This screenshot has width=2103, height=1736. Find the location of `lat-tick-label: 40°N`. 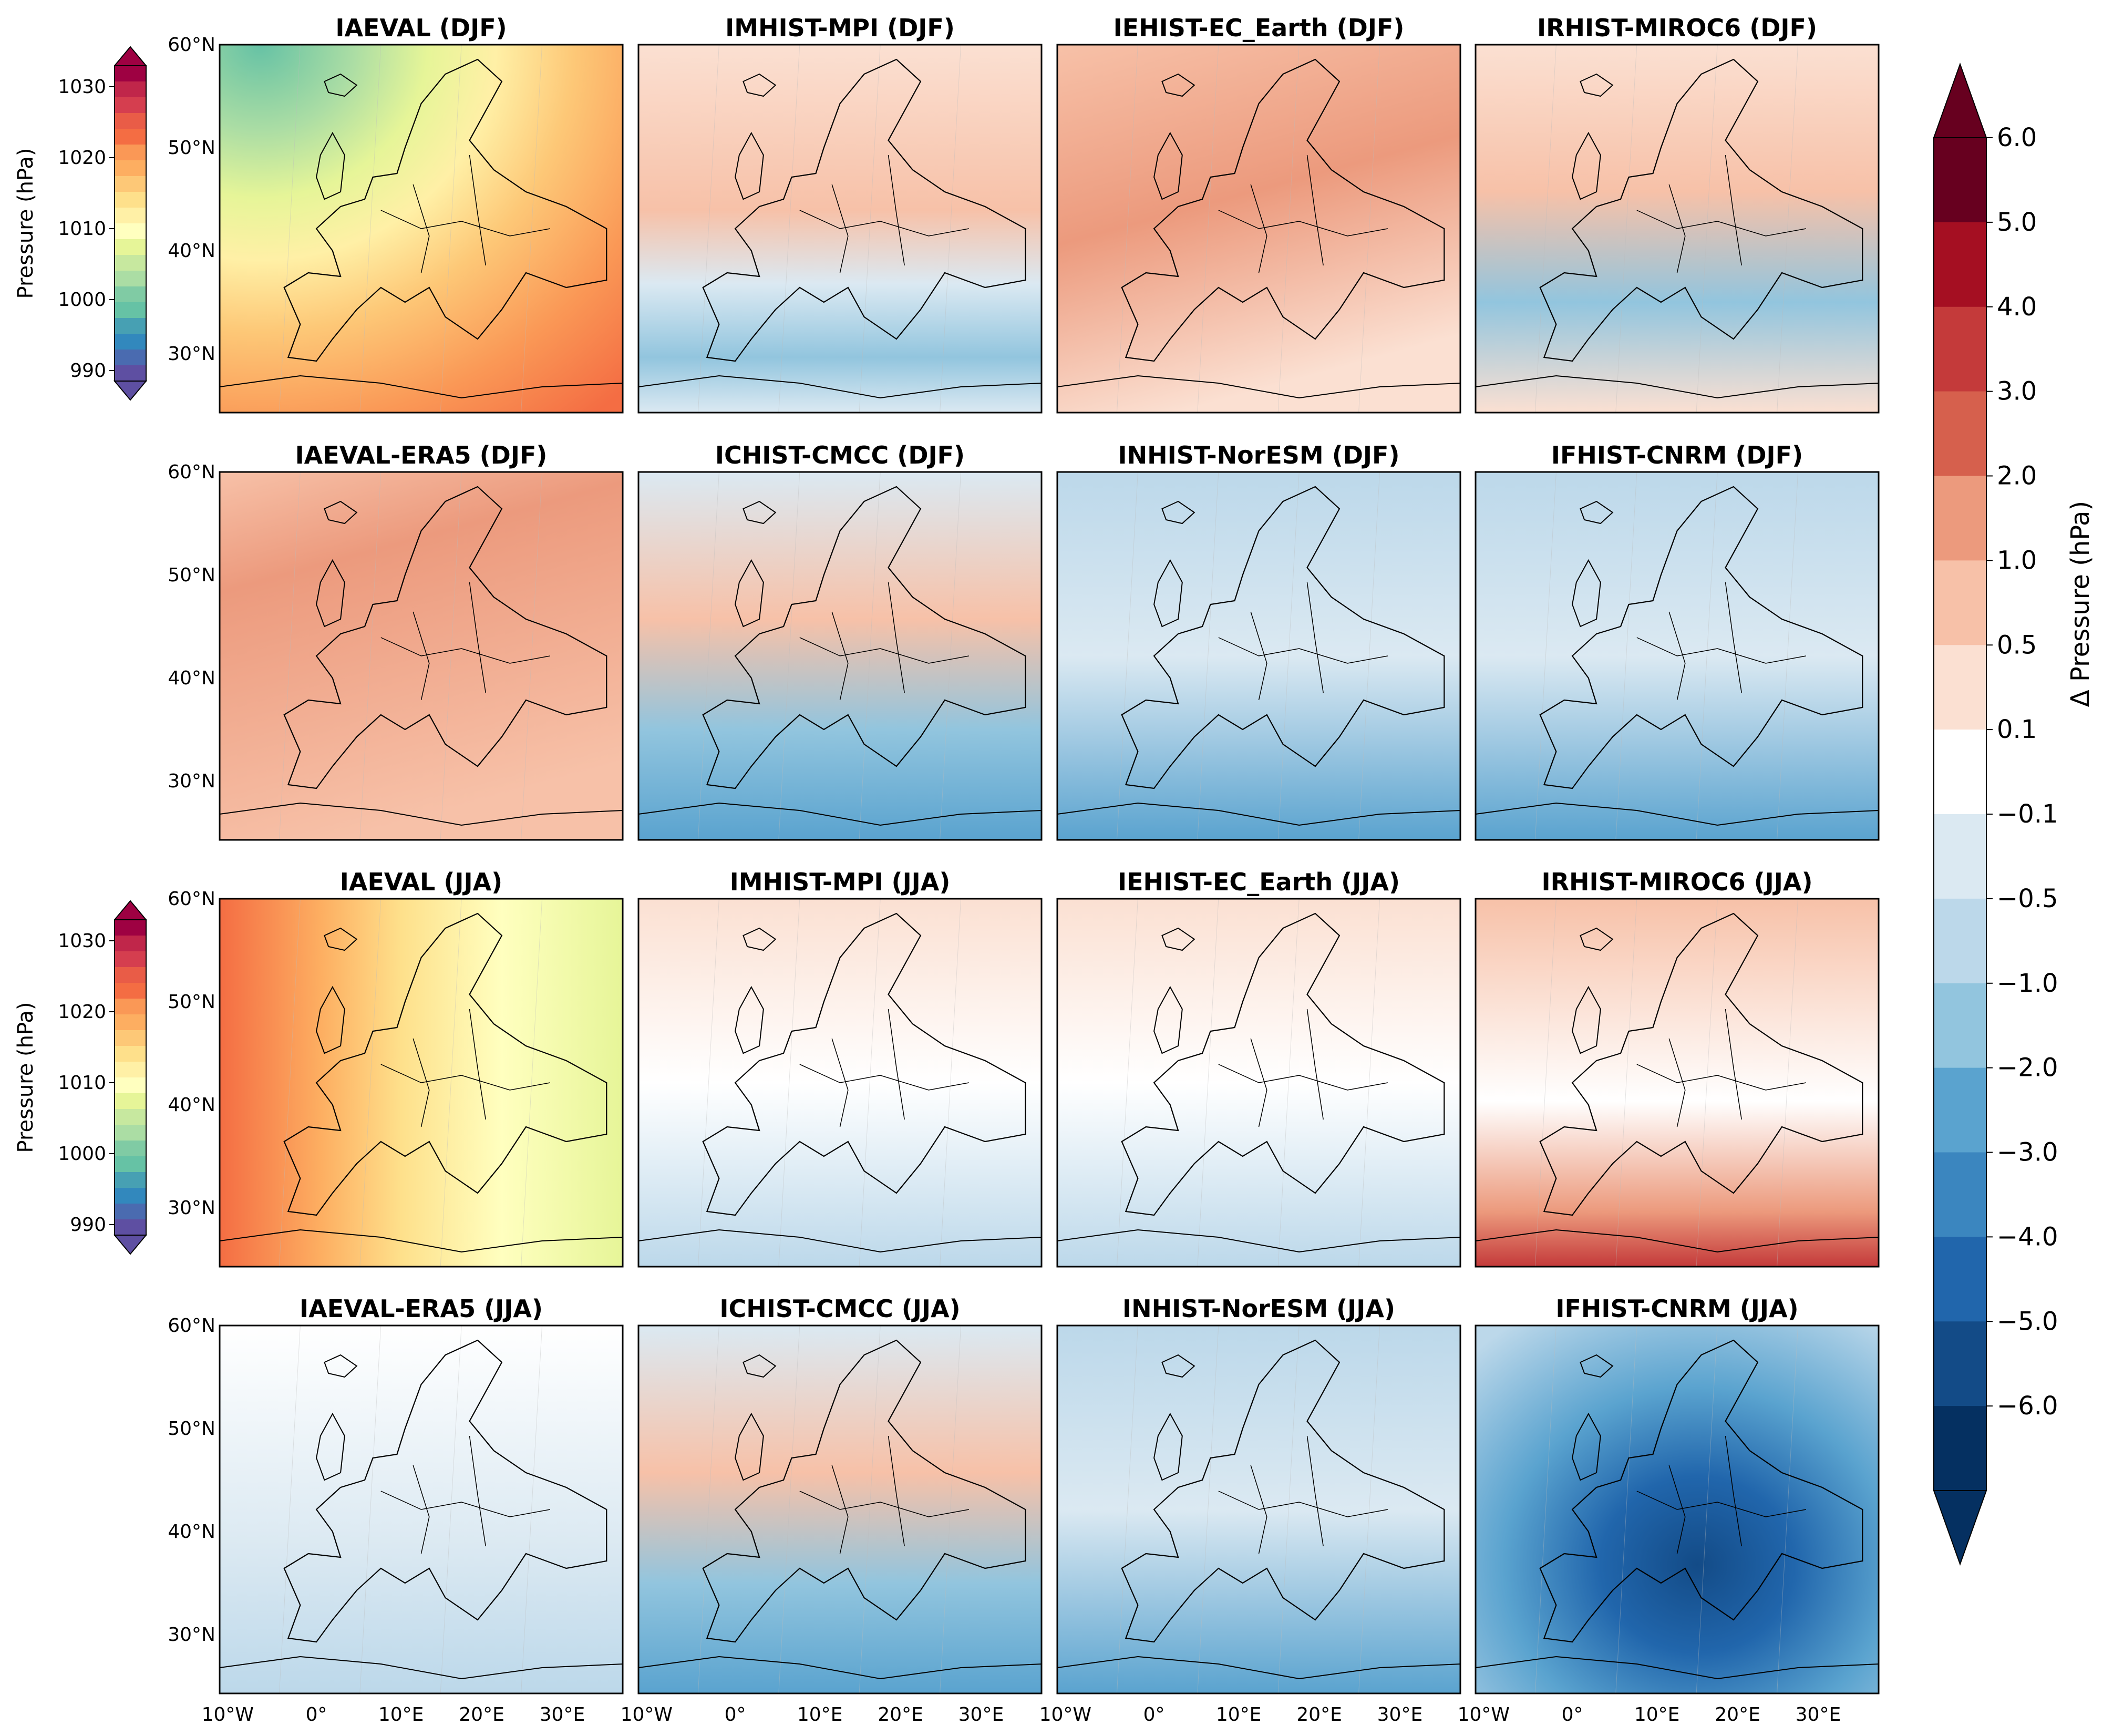

lat-tick-label: 40°N is located at coordinates (191, 678).